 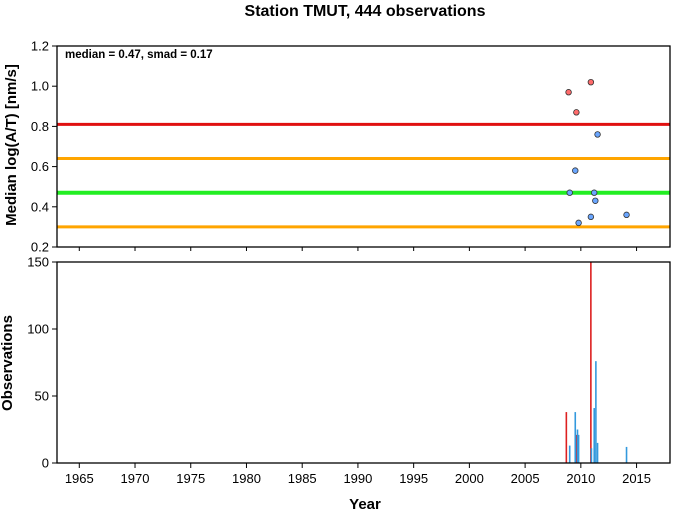 I want to click on x-tick-label: 2005, so click(x=525, y=478).